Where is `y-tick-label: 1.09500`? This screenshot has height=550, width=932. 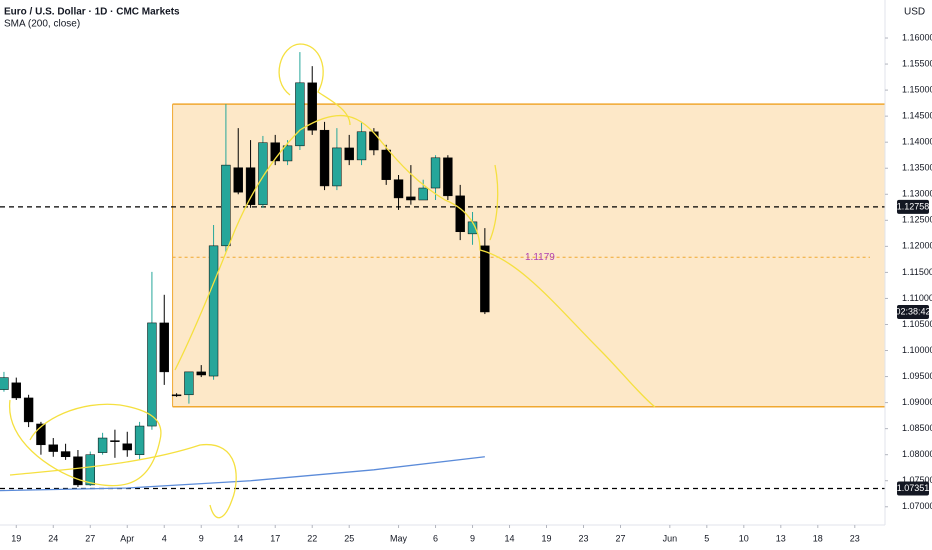 y-tick-label: 1.09500 is located at coordinates (917, 376).